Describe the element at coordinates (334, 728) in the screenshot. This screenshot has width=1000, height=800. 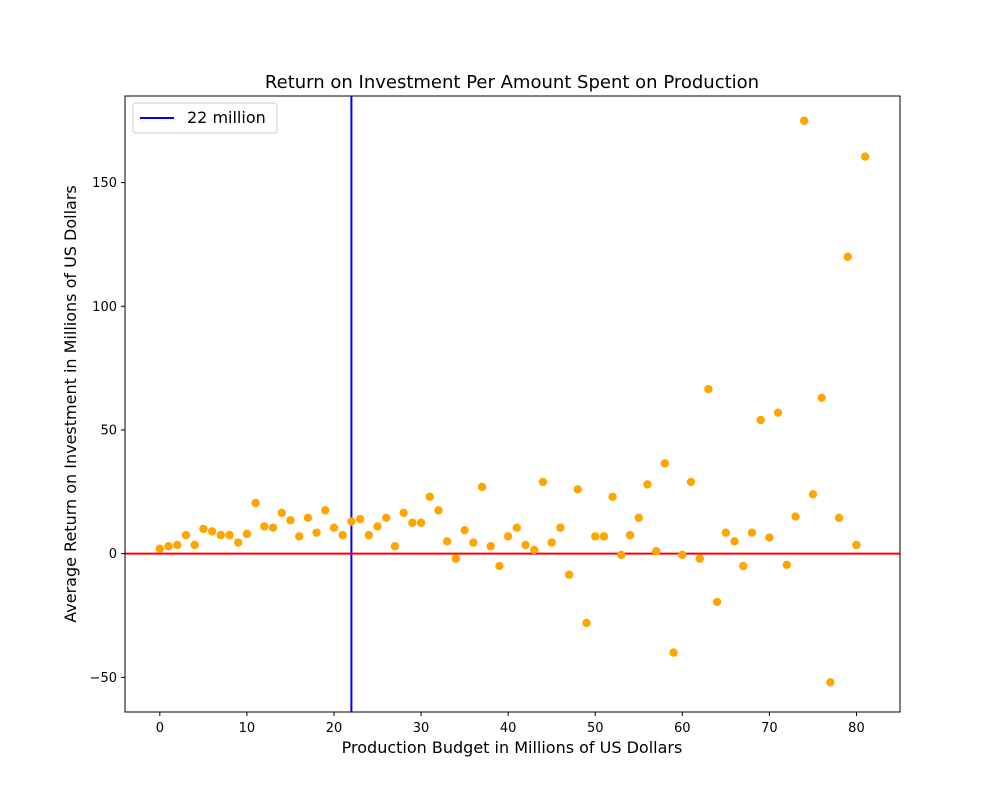
I see `x-tick-label: 20` at that location.